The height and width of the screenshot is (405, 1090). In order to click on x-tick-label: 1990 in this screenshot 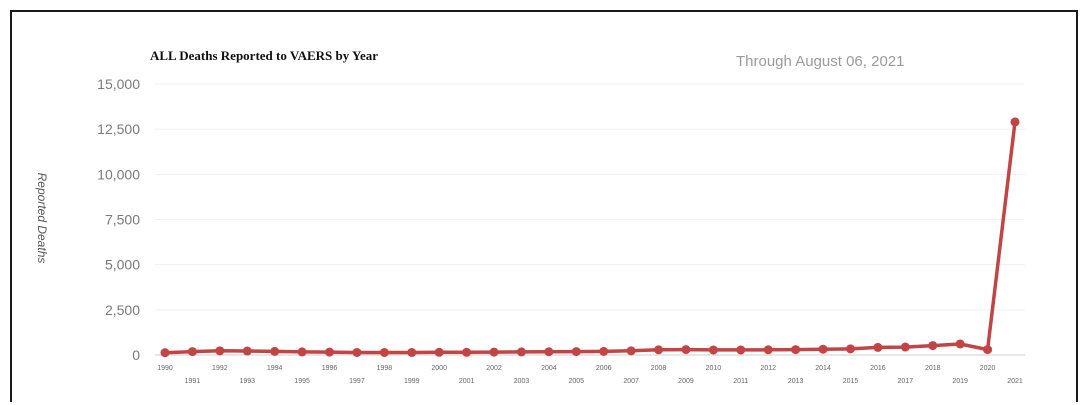, I will do `click(165, 368)`.